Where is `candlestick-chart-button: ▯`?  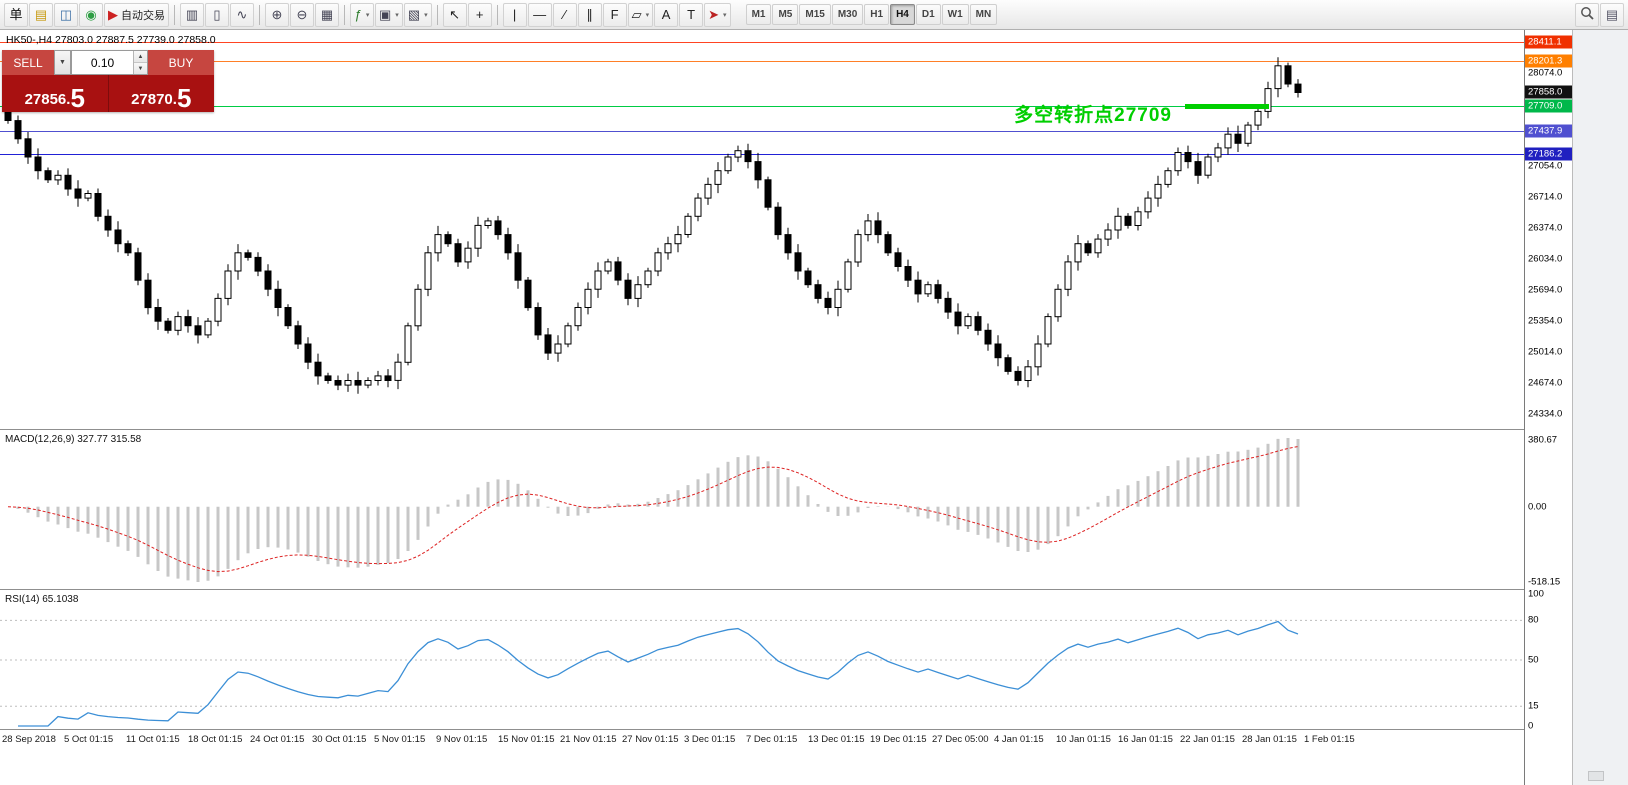
candlestick-chart-button: ▯ is located at coordinates (217, 14).